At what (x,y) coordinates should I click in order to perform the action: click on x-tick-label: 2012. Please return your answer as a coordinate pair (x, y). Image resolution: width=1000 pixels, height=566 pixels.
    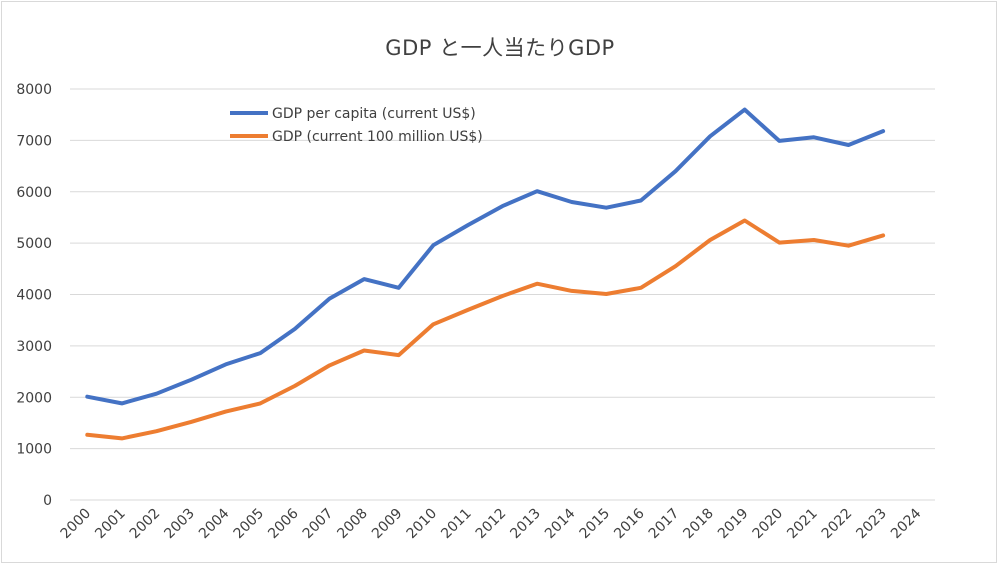
    Looking at the image, I should click on (491, 524).